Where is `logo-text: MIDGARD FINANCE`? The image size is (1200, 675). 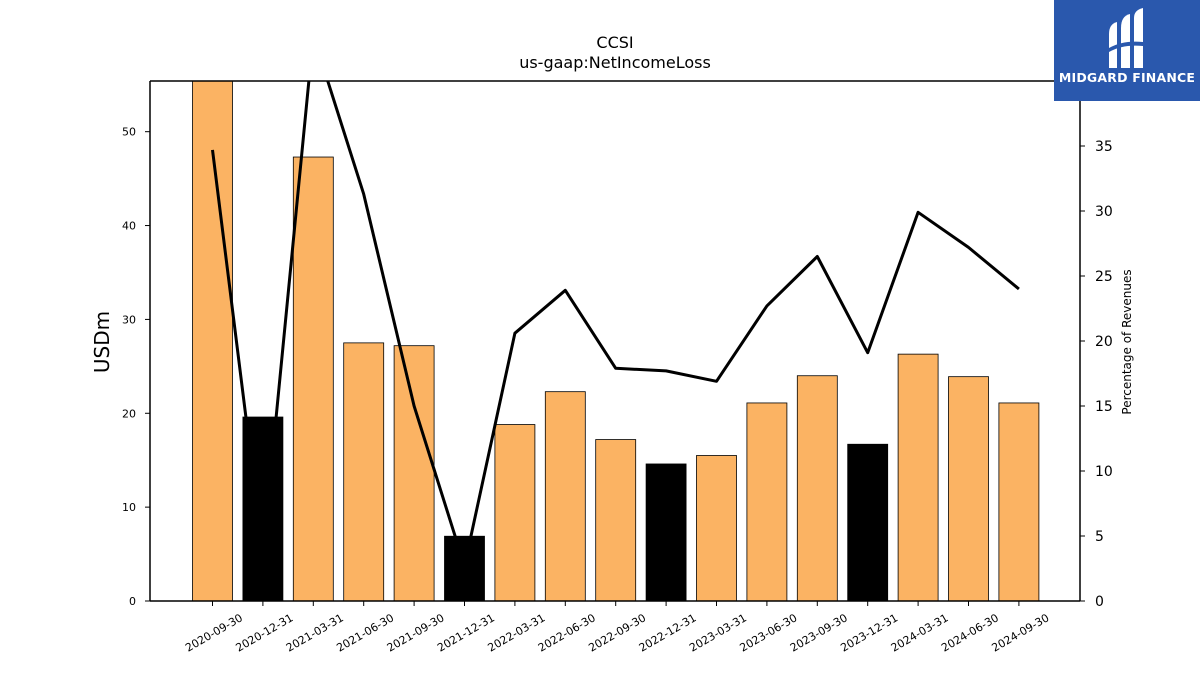 logo-text: MIDGARD FINANCE is located at coordinates (1127, 77).